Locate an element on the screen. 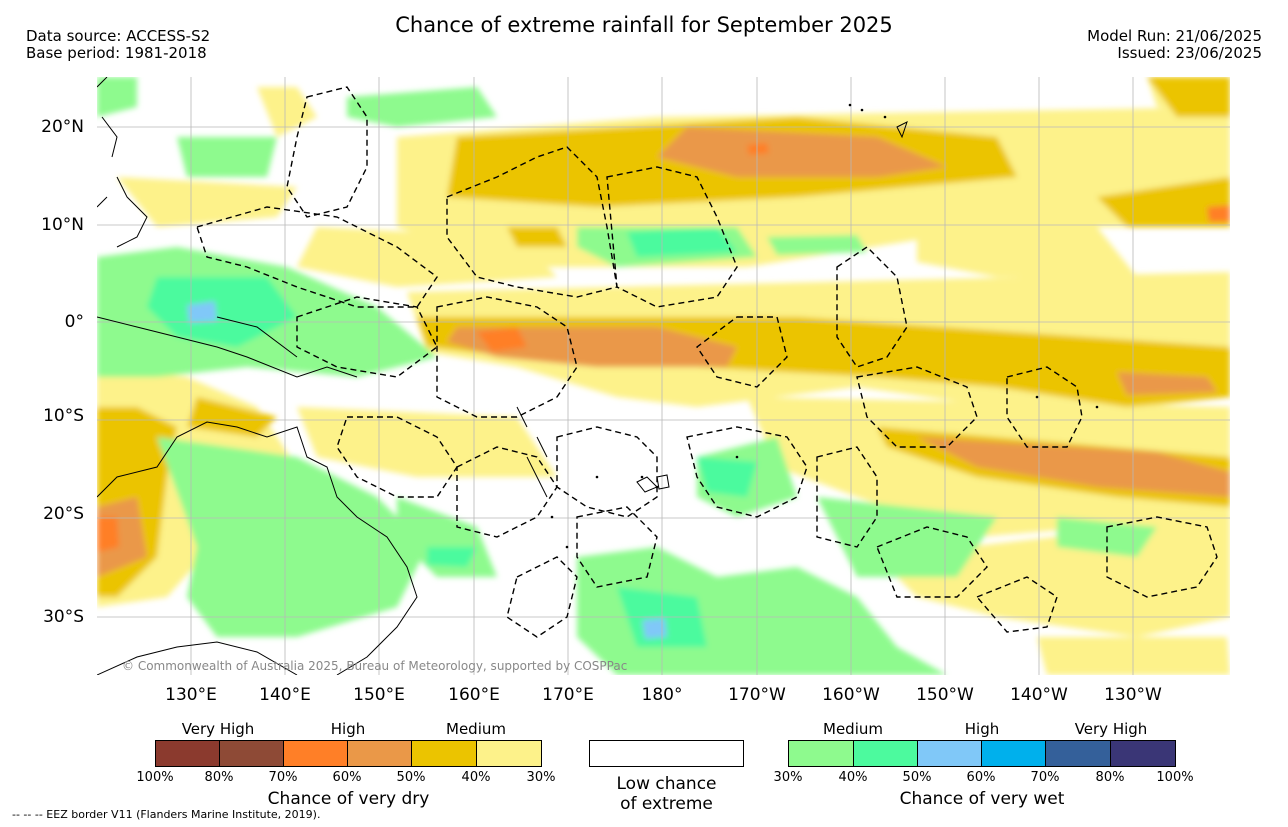 The height and width of the screenshot is (827, 1288). lon-label-170e: 170°E is located at coordinates (568, 695).